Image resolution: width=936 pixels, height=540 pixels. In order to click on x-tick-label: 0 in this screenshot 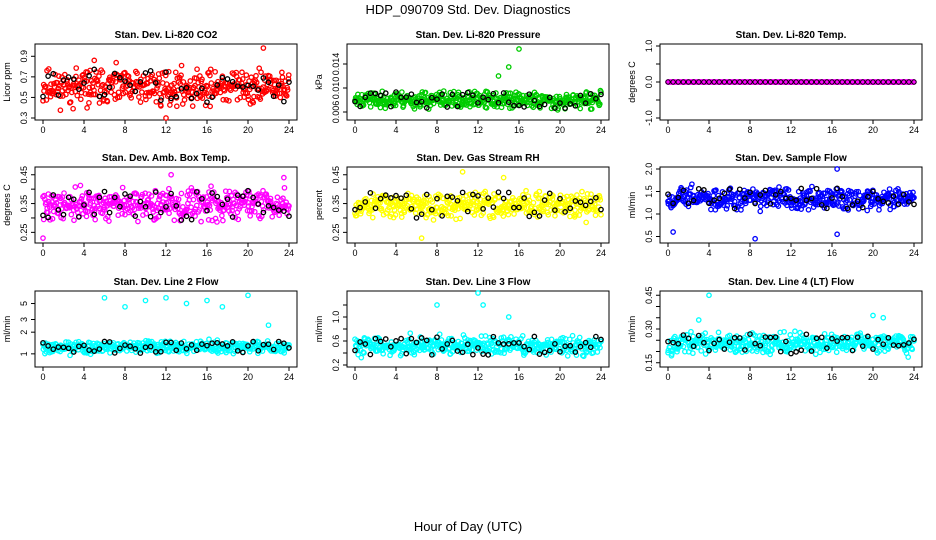, I will do `click(667, 130)`.